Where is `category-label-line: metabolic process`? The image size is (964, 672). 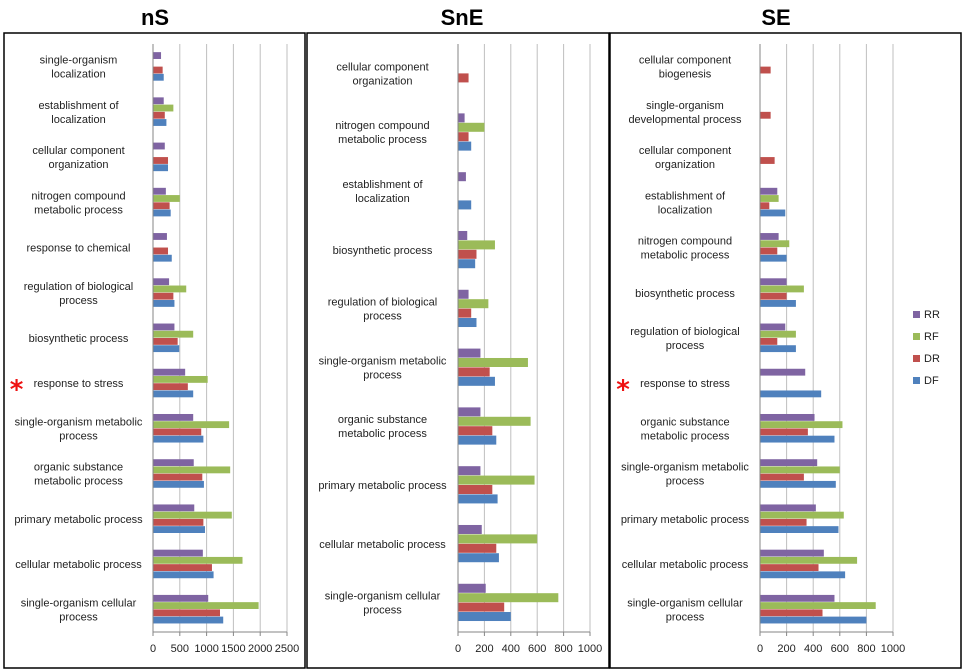 category-label-line: metabolic process is located at coordinates (78, 482).